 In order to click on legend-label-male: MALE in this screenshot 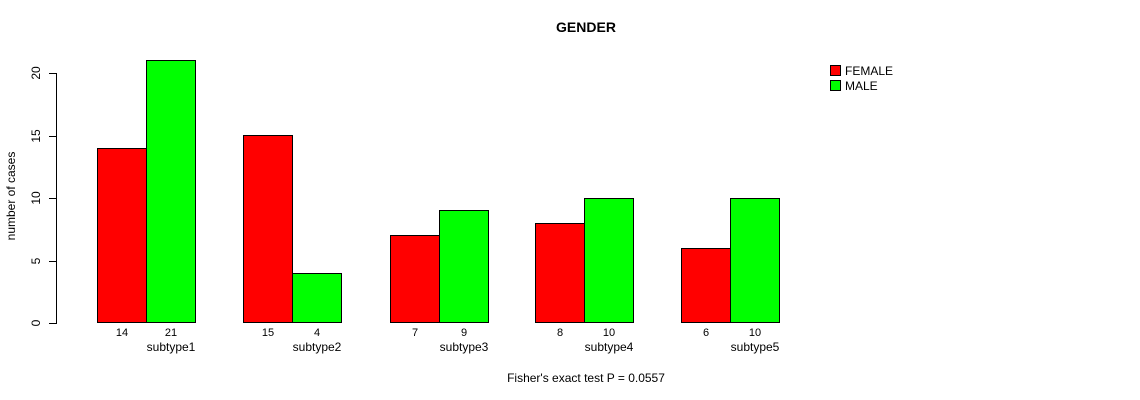, I will do `click(861, 85)`.